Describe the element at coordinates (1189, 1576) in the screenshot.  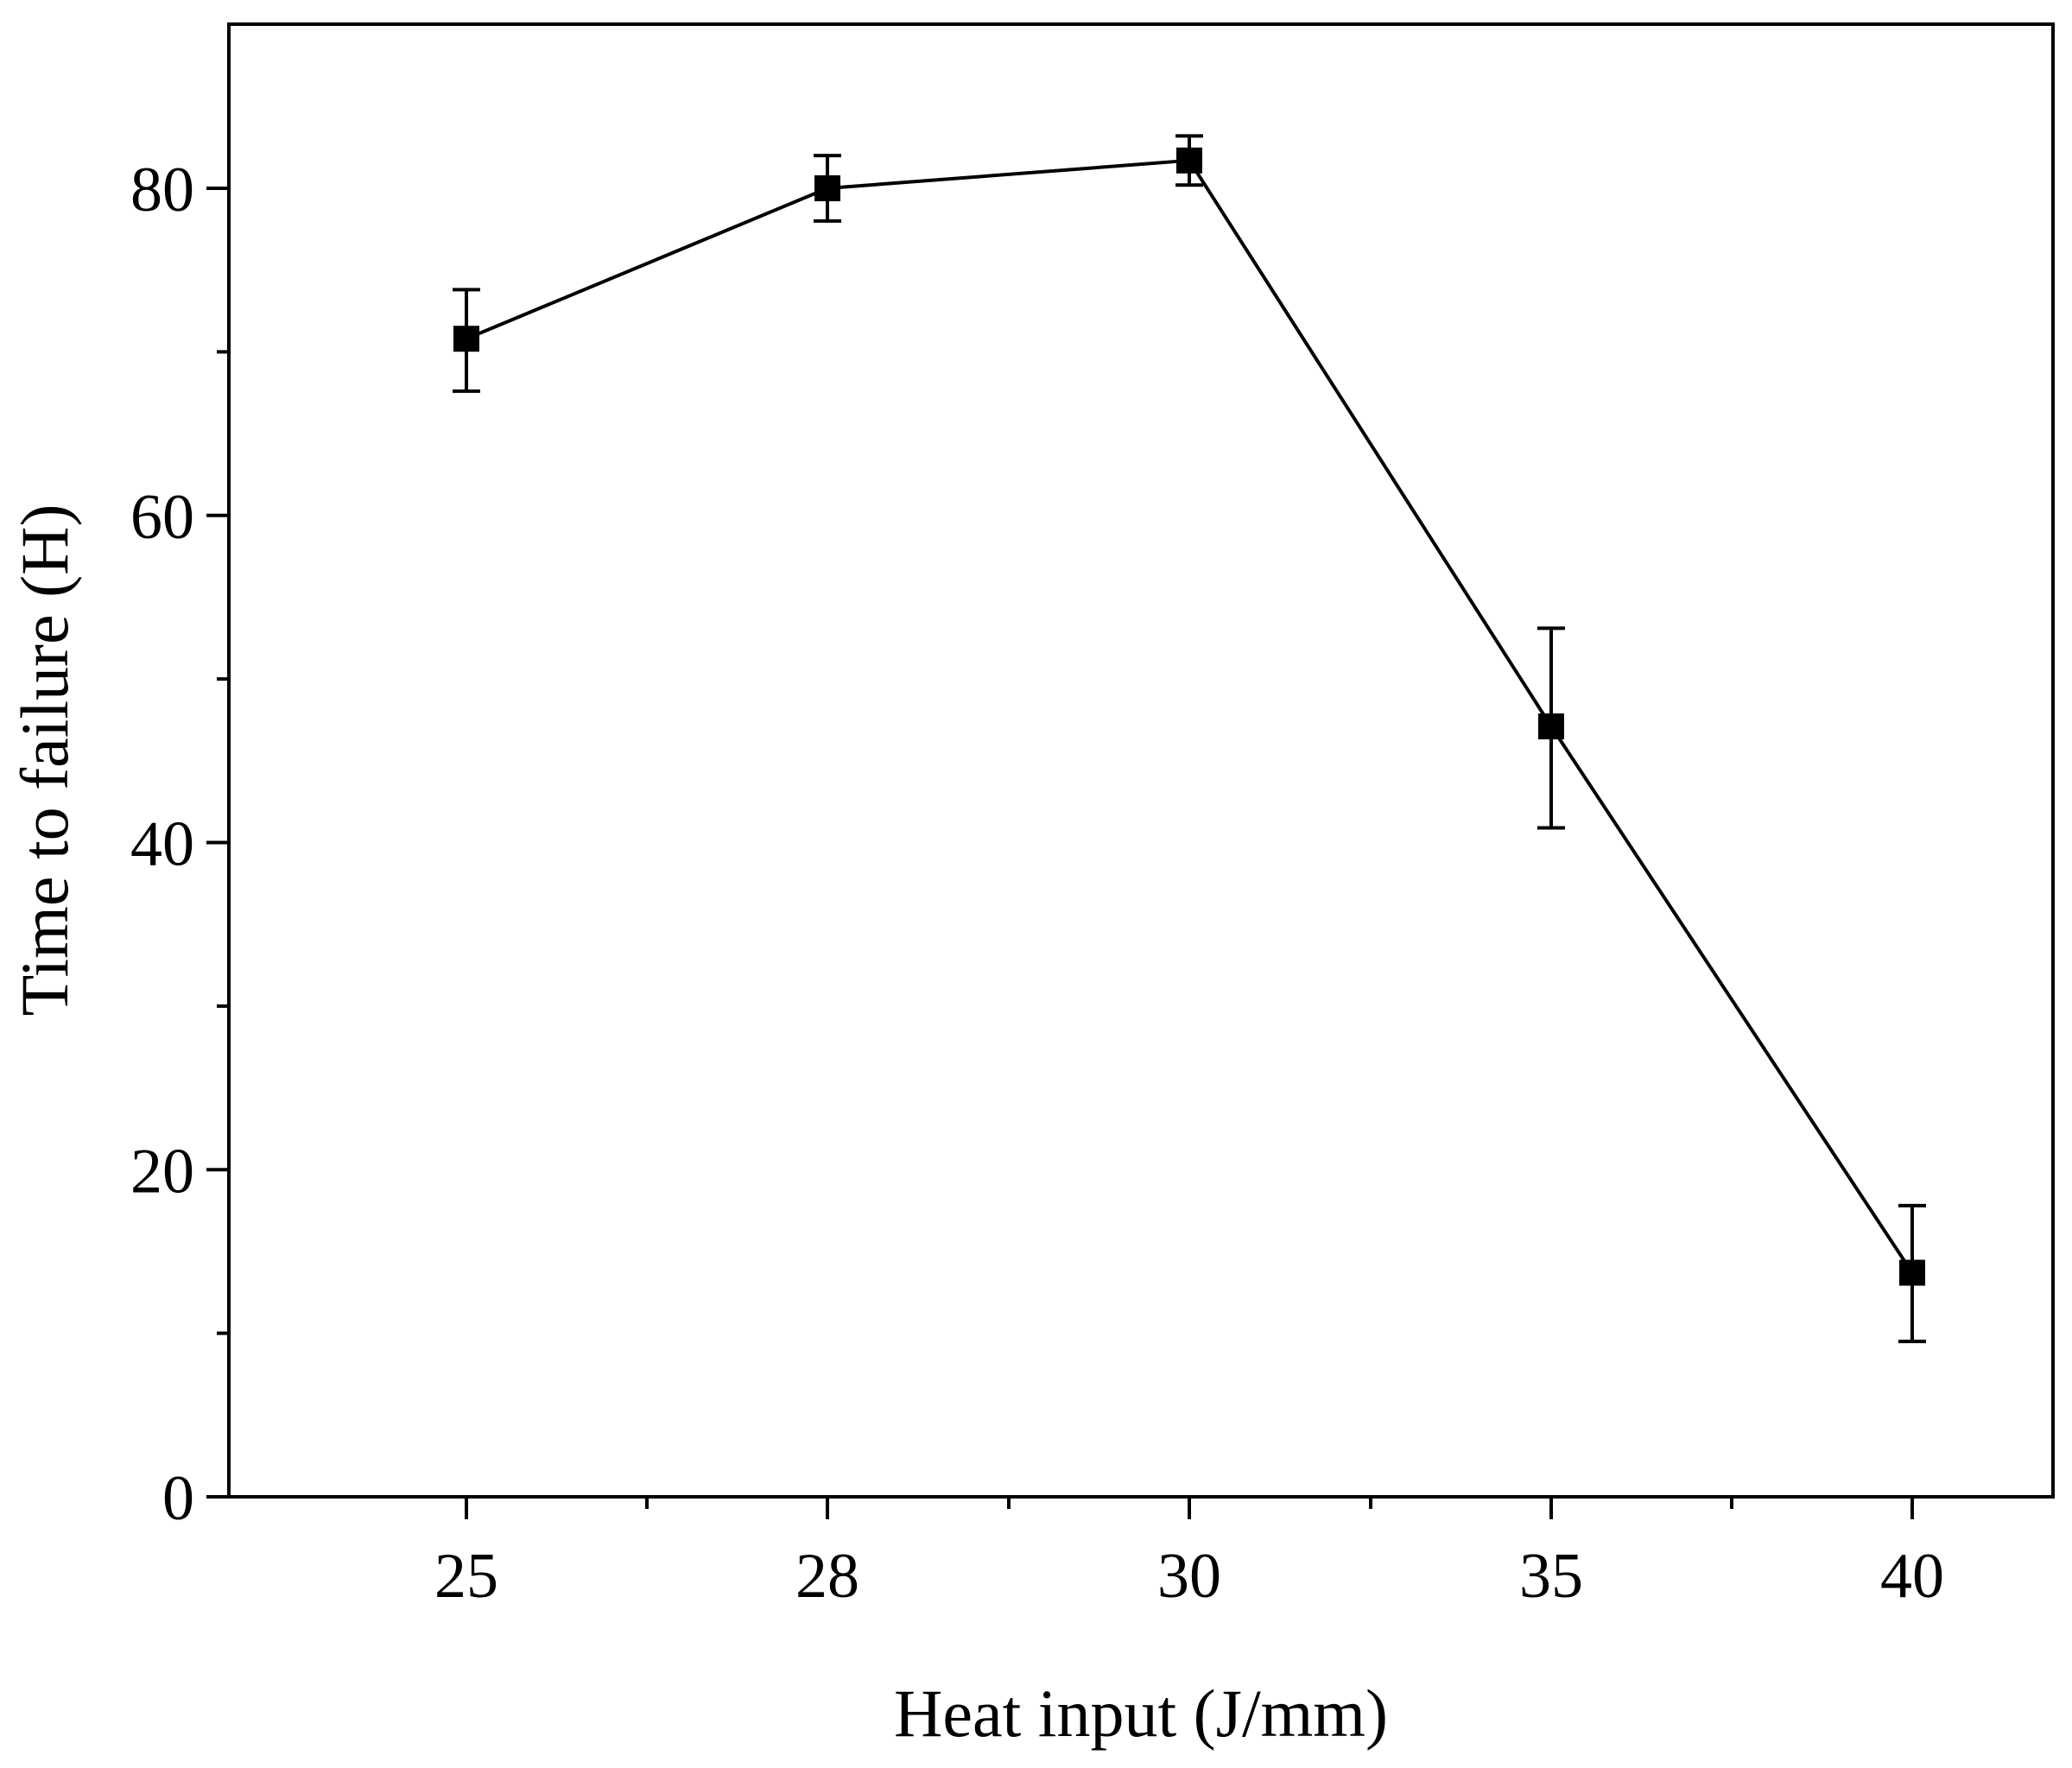
I see `x-tick-label: 30` at that location.